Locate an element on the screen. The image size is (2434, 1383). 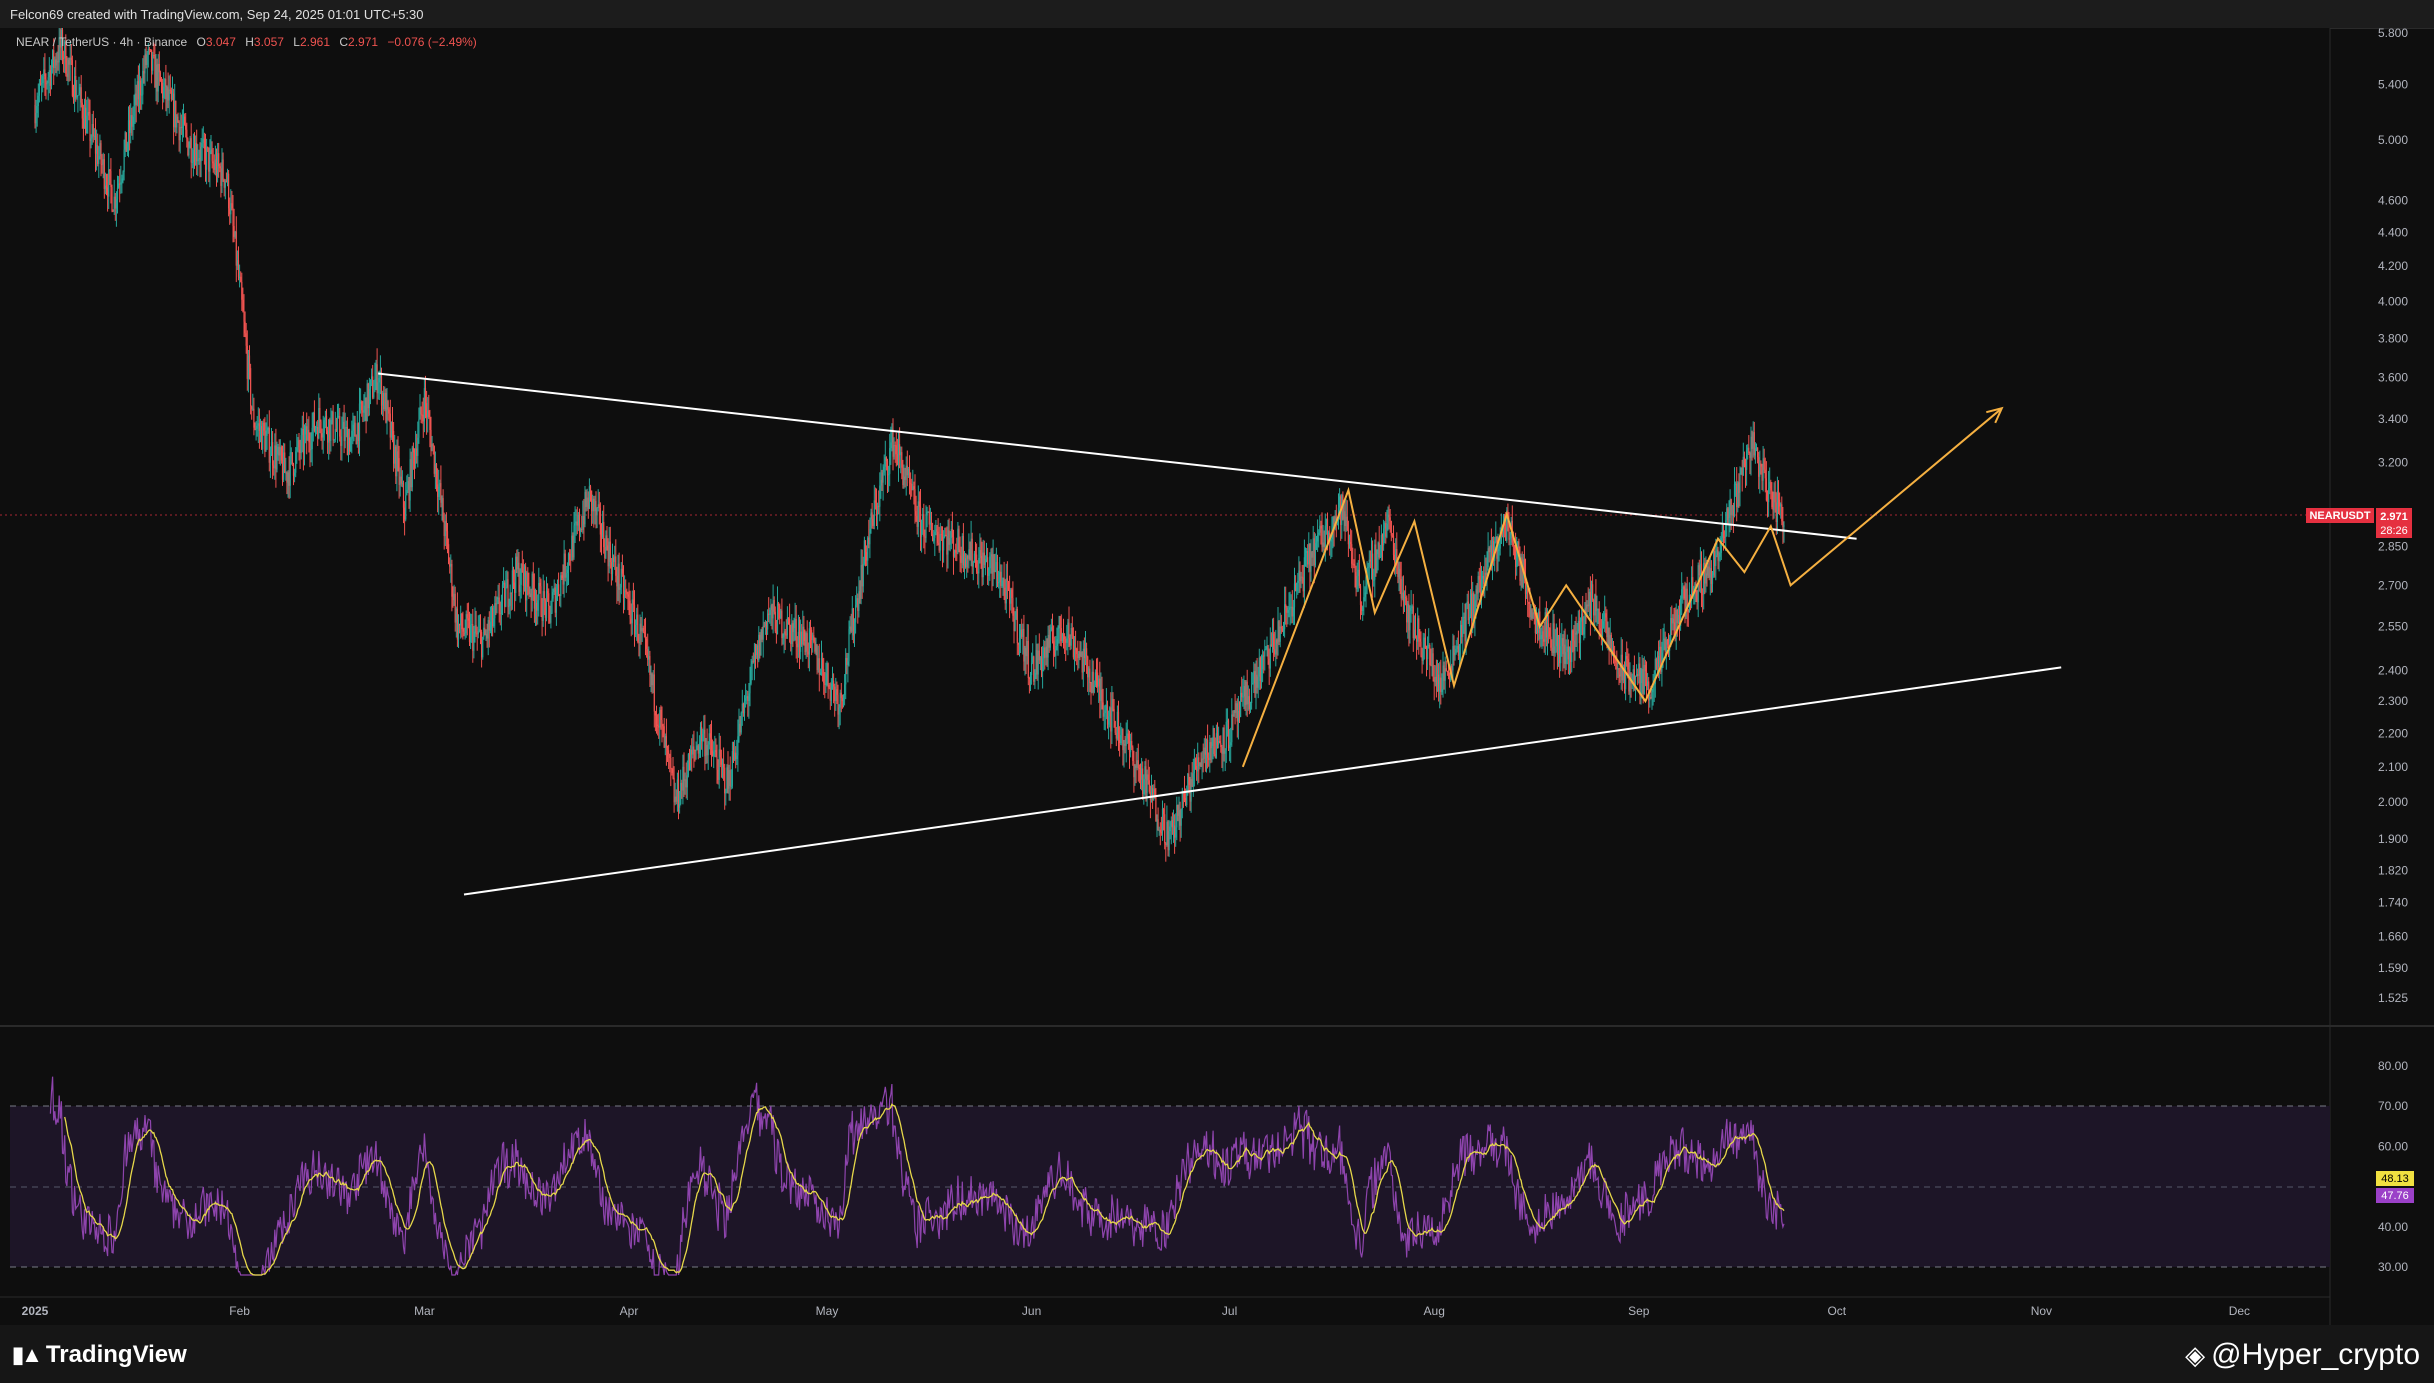
time-axis: 2025 Feb Mar Apr May Jun Jul Aug Sep Oct Nov Dec is located at coordinates (1136, 1311).